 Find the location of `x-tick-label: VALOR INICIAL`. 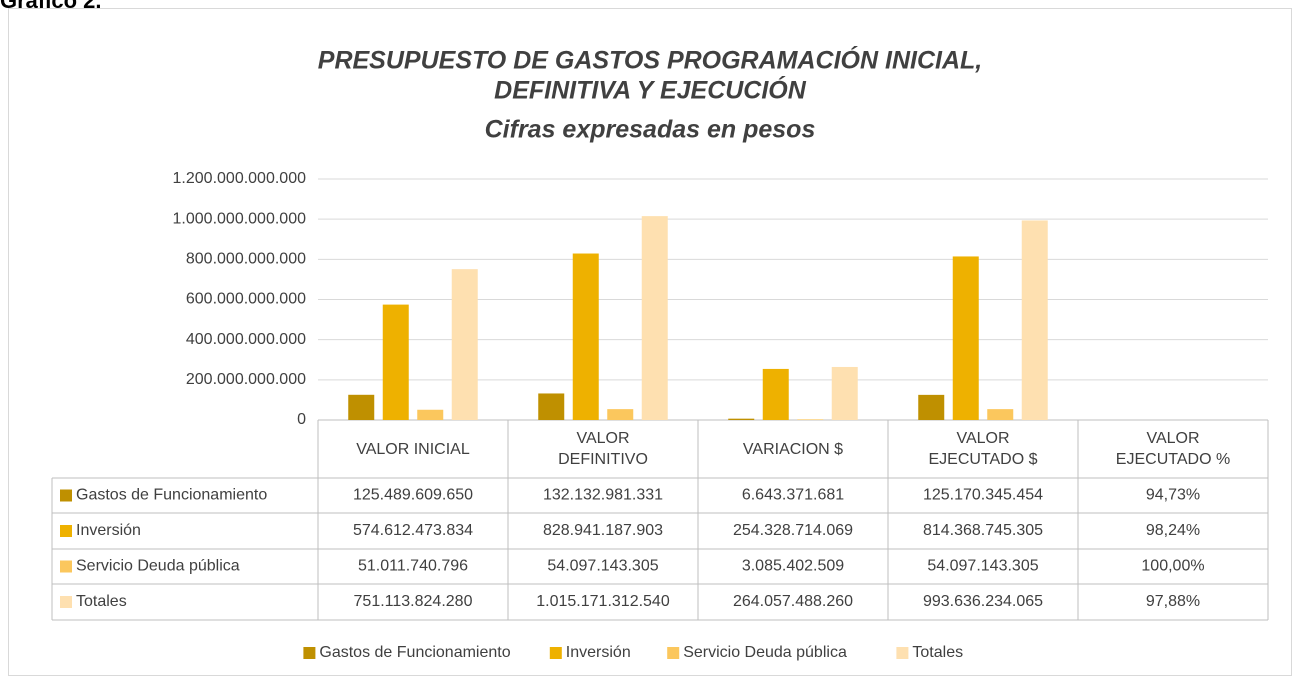

x-tick-label: VALOR INICIAL is located at coordinates (413, 449).